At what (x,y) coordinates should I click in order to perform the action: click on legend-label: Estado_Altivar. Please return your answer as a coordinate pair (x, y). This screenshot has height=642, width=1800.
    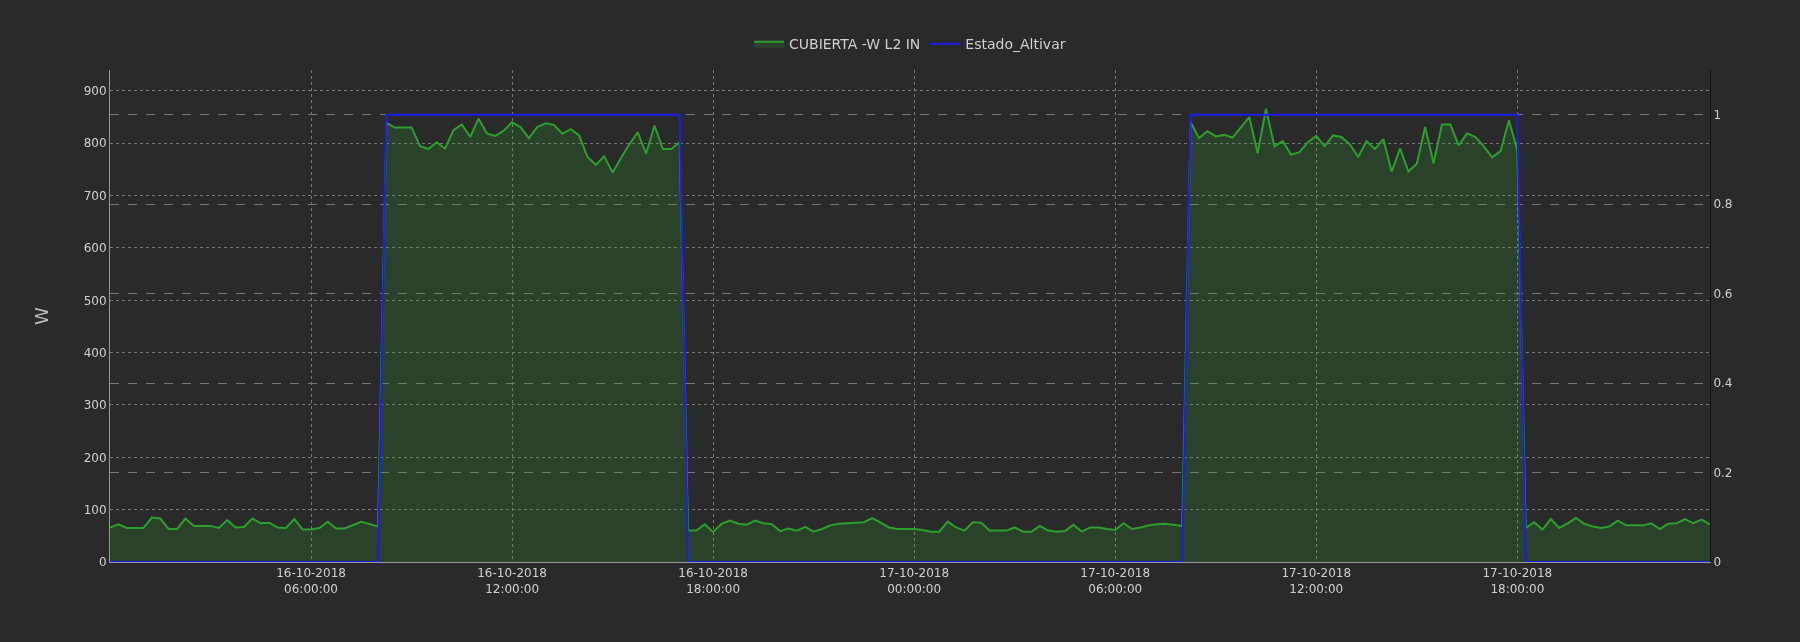
    Looking at the image, I should click on (1015, 44).